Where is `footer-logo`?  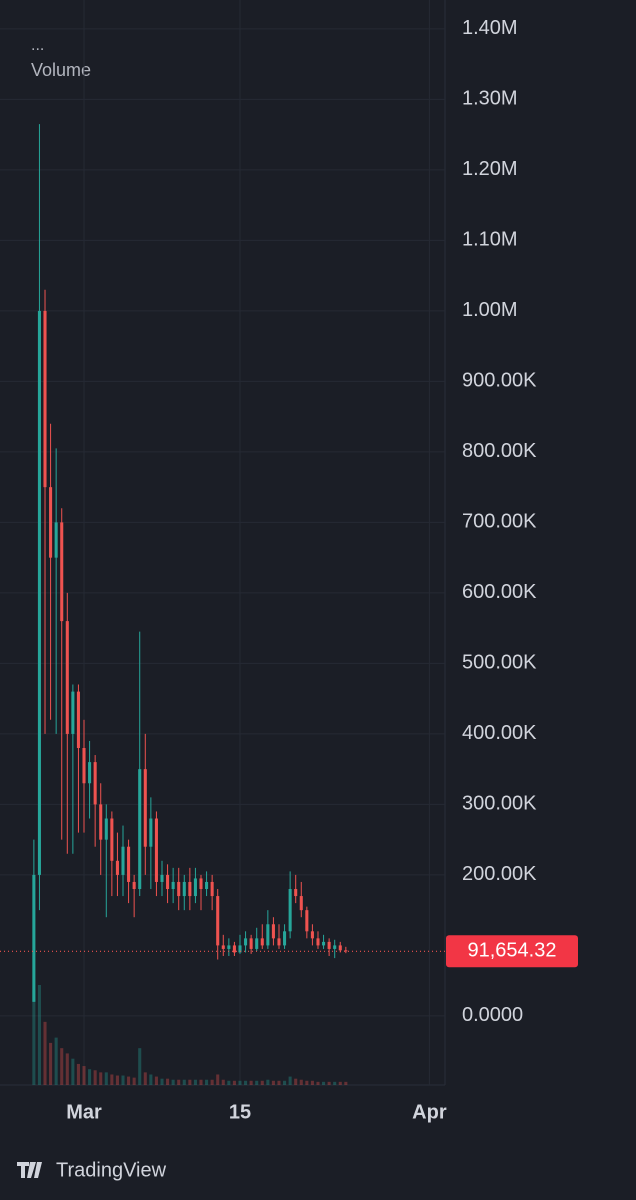 footer-logo is located at coordinates (29, 1170).